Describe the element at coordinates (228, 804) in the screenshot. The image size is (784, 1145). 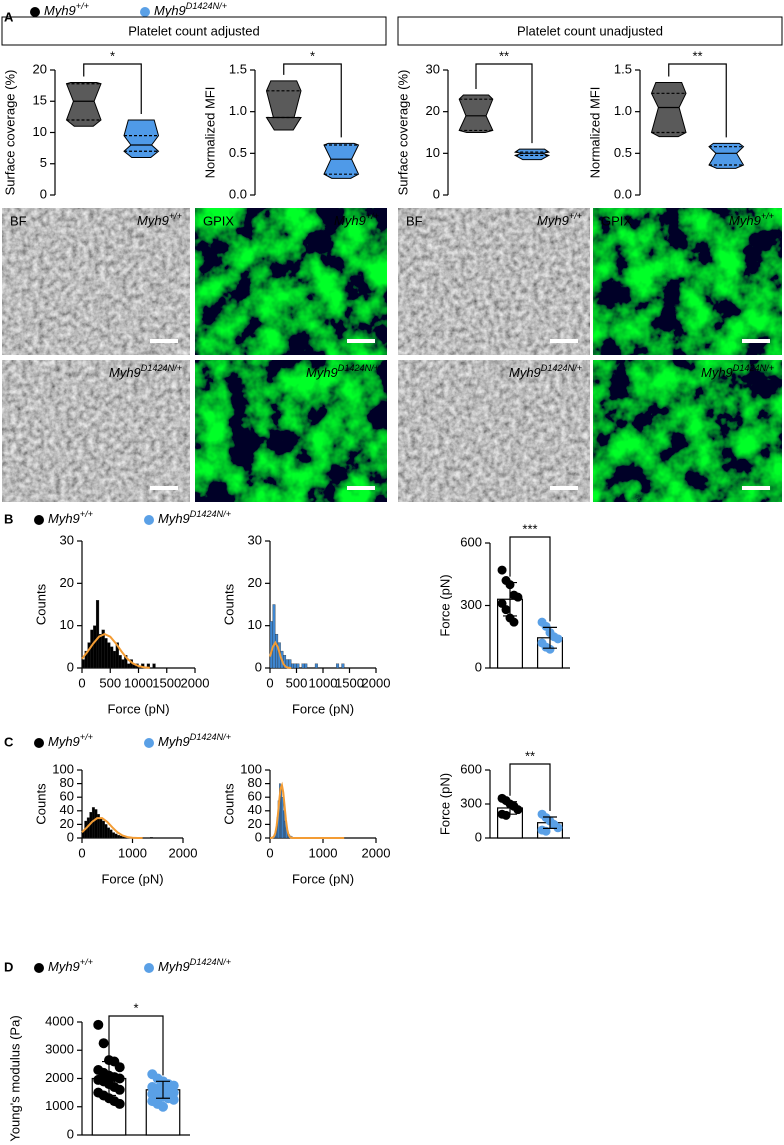
I see `y-axis-label: Counts` at that location.